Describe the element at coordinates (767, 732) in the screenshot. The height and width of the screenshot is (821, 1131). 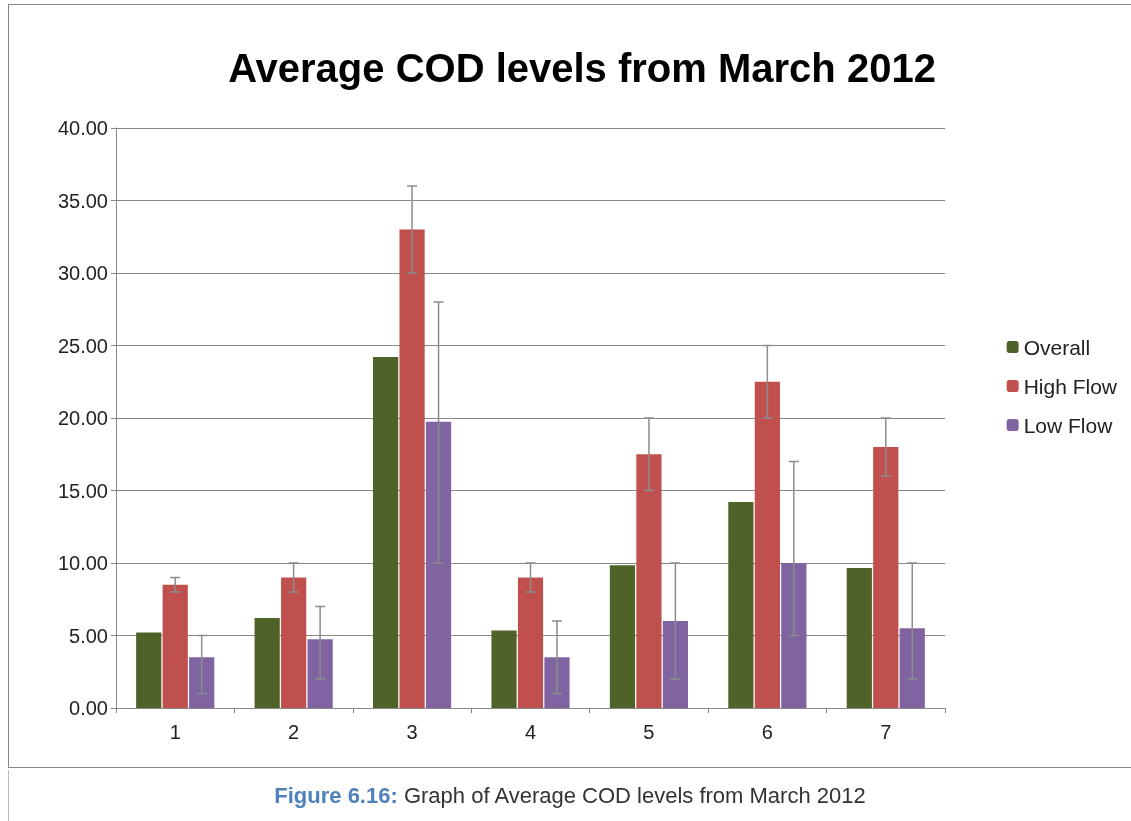
I see `x-tick-label: 6` at that location.